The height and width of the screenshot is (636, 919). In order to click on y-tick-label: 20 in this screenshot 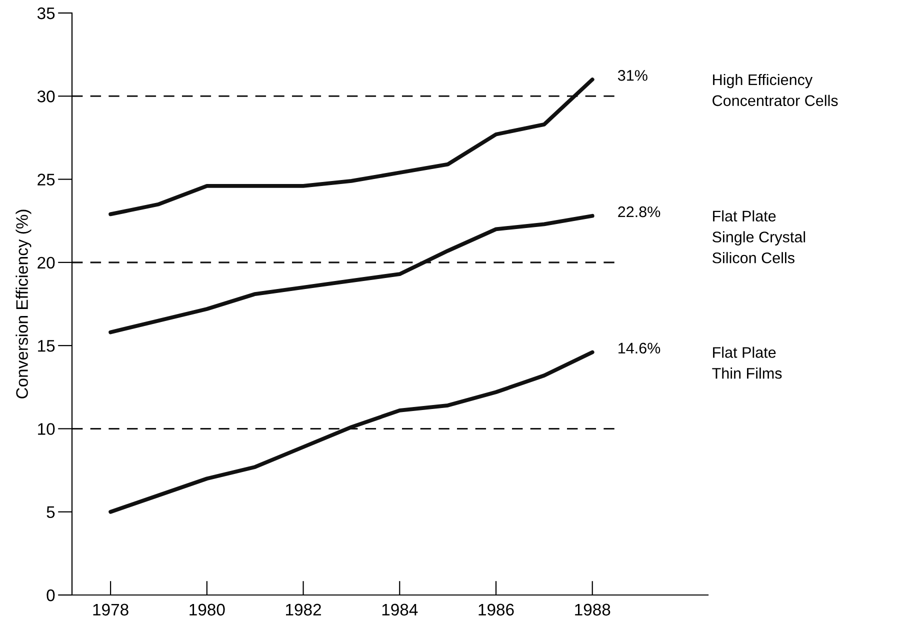, I will do `click(46, 262)`.